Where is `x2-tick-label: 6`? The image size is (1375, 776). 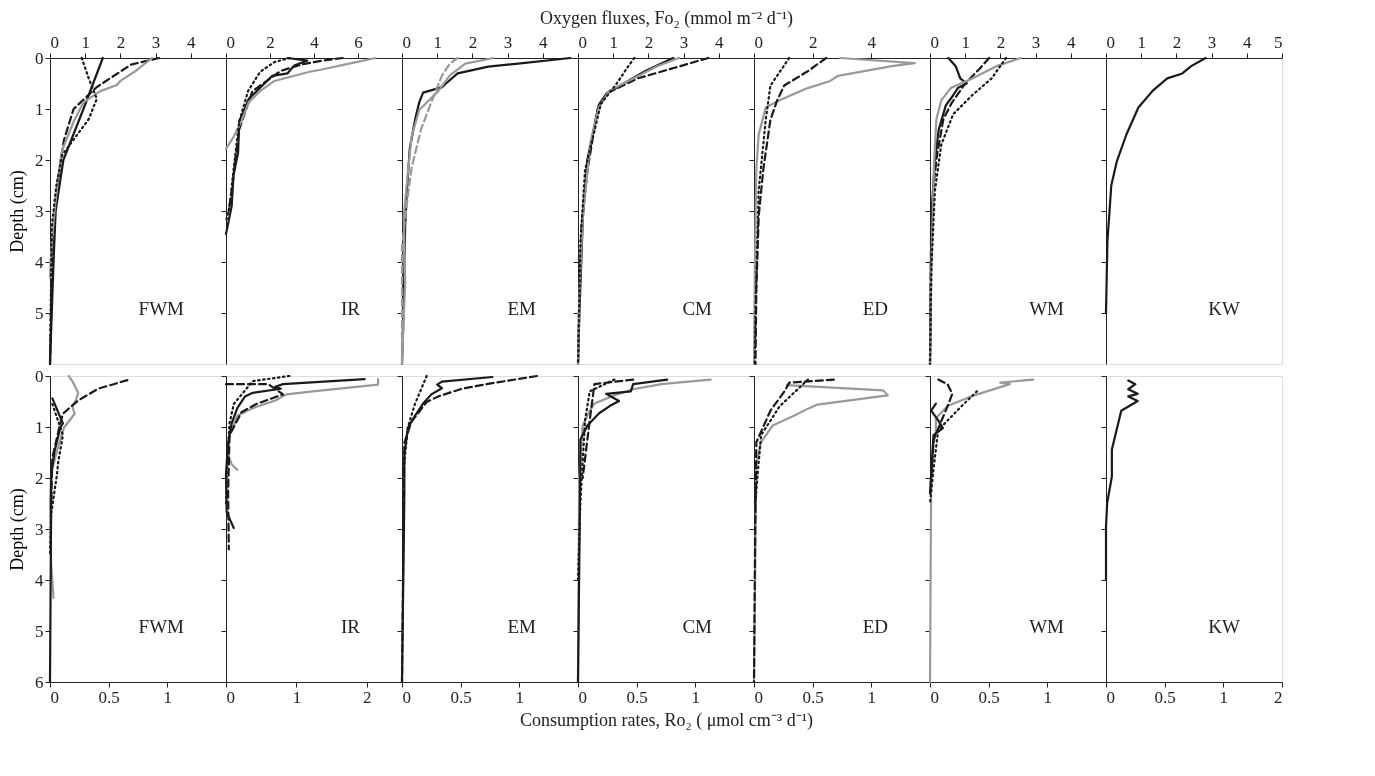
x2-tick-label: 6 is located at coordinates (358, 42).